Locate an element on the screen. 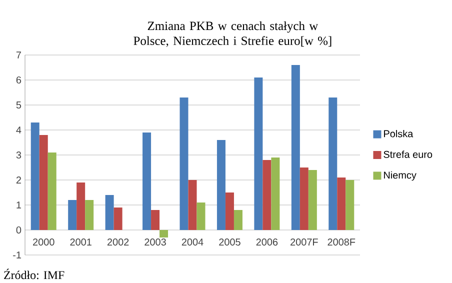 This screenshot has height=283, width=452. y-tick-label: 7 is located at coordinates (18, 55).